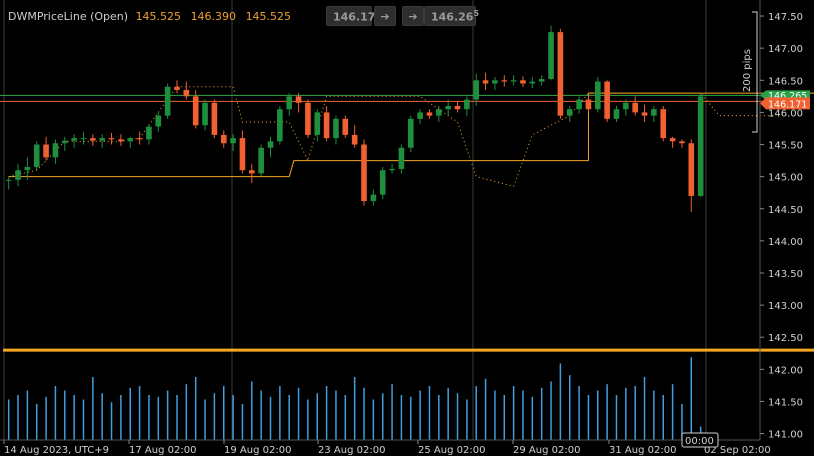 The height and width of the screenshot is (456, 814). What do you see at coordinates (642, 450) in the screenshot?
I see `time-tick-label: 31 Aug 02:00` at bounding box center [642, 450].